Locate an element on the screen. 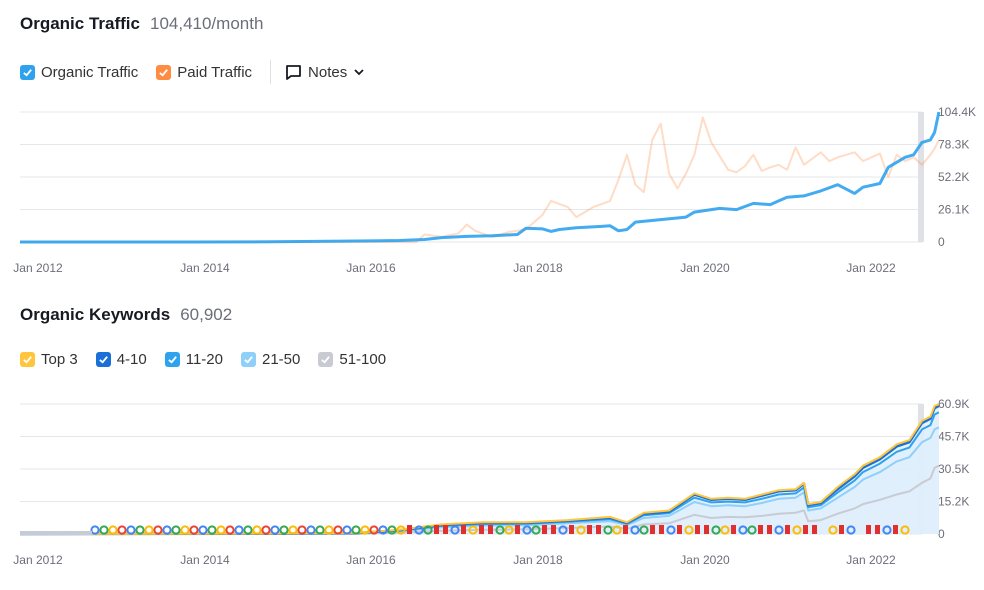 This screenshot has width=984, height=590. y-tick-label: 30.5K is located at coordinates (953, 469).